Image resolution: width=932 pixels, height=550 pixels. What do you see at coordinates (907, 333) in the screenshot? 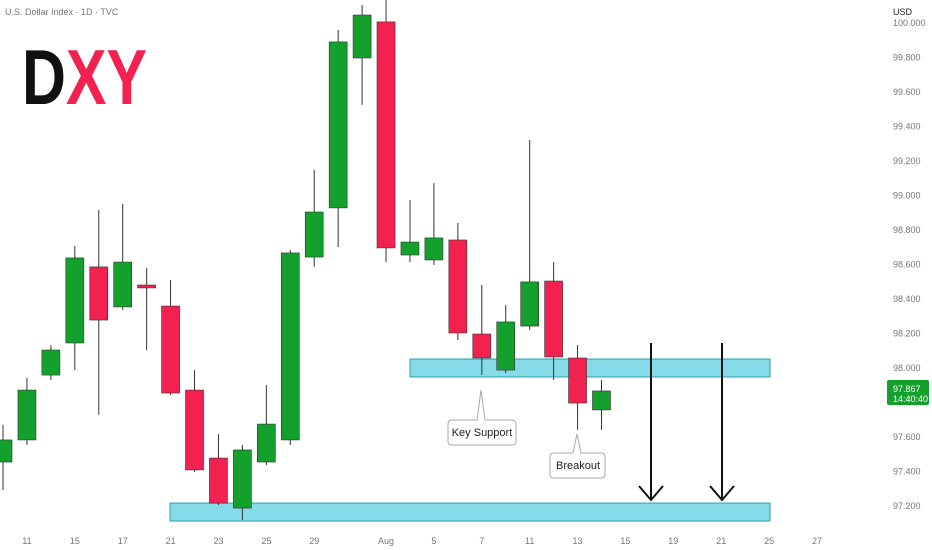
I see `y-tick-label: 98.200` at bounding box center [907, 333].